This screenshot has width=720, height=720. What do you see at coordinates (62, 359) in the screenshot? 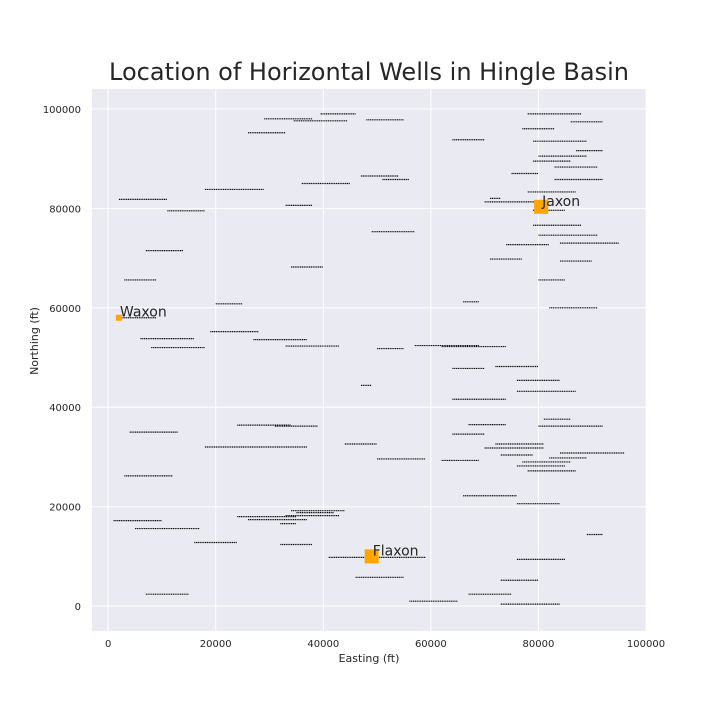
I see `y-axis: 0 20000 40000 60000 80000 100000` at bounding box center [62, 359].